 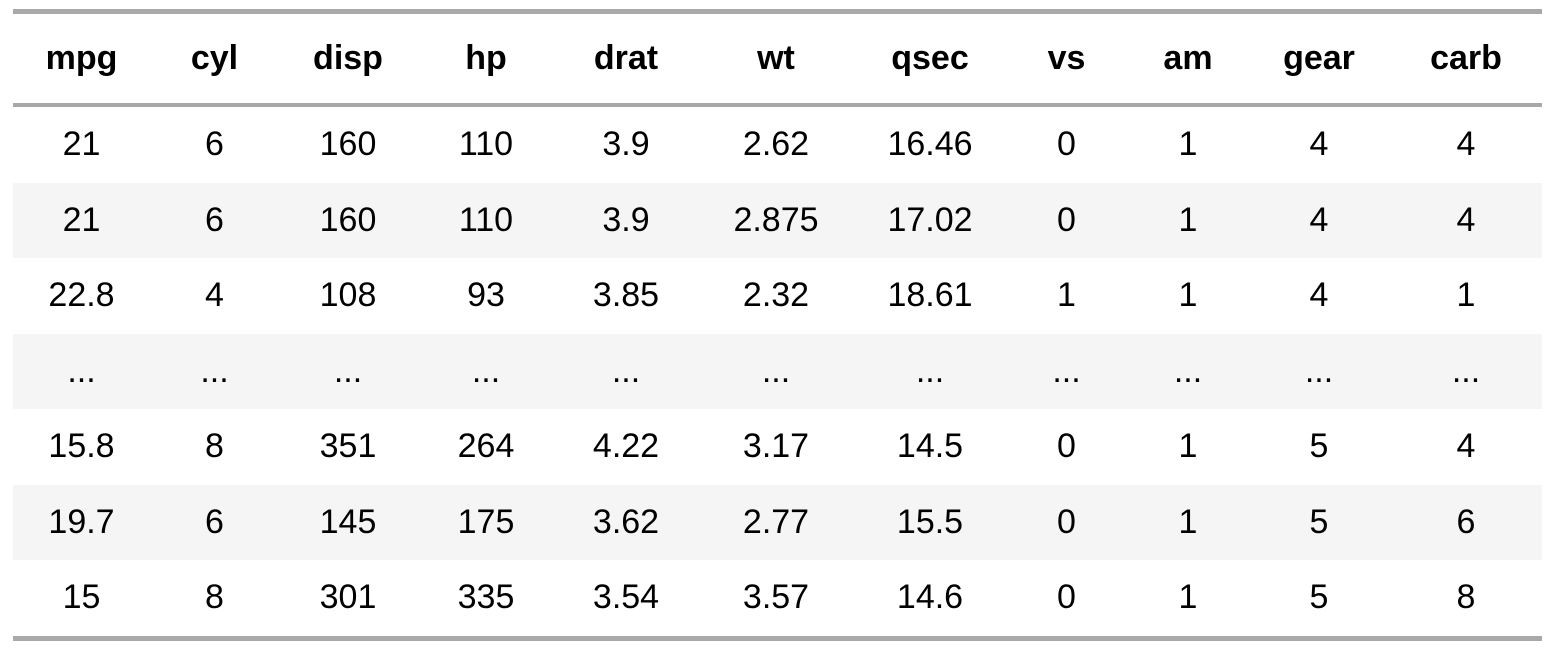 I want to click on table-row: 22.8 4 108 93 3.85 2.32 18.61 1 1 4 1, so click(x=777, y=296).